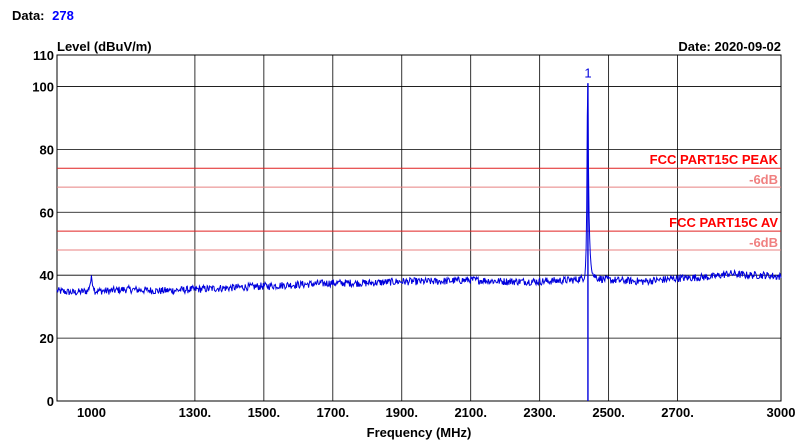  What do you see at coordinates (539, 412) in the screenshot?
I see `x-tick-label: 2300.` at bounding box center [539, 412].